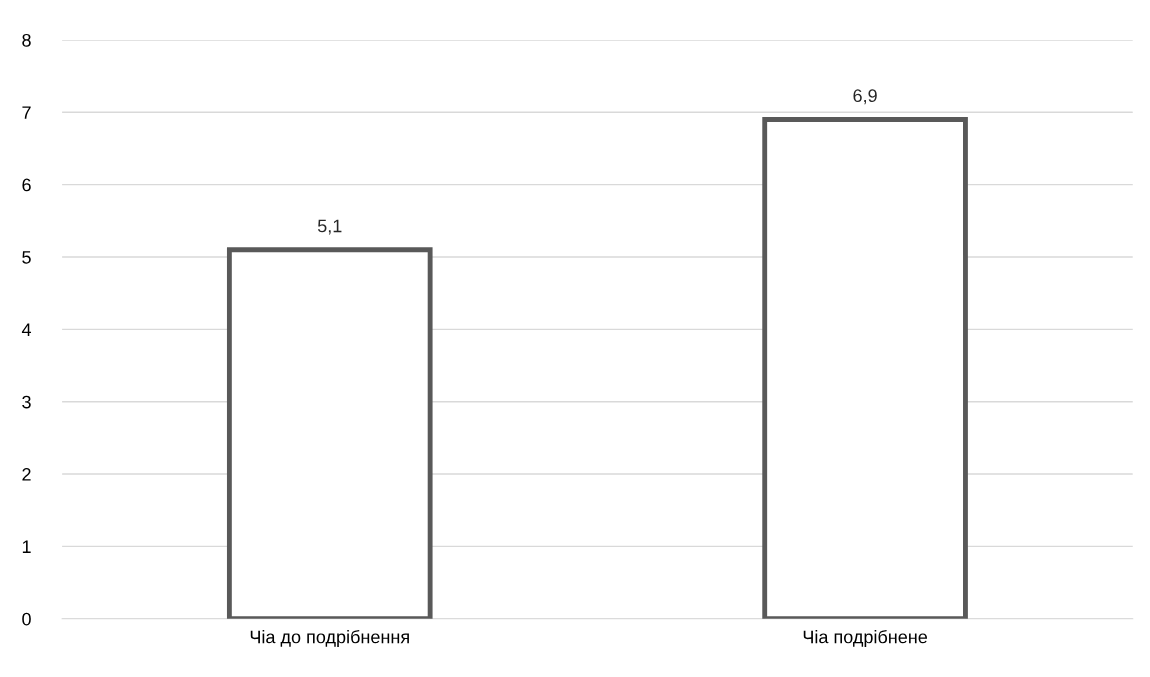 The image size is (1150, 677). I want to click on y-tick-label: 7, so click(26, 112).